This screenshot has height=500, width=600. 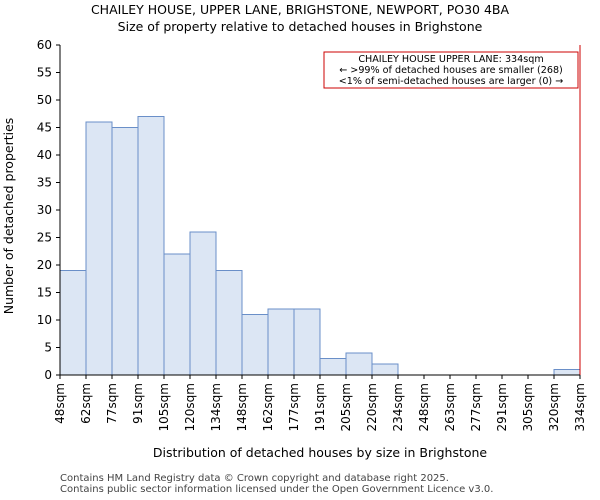 What do you see at coordinates (44, 155) in the screenshot?
I see `y-tick-label: 40` at bounding box center [44, 155].